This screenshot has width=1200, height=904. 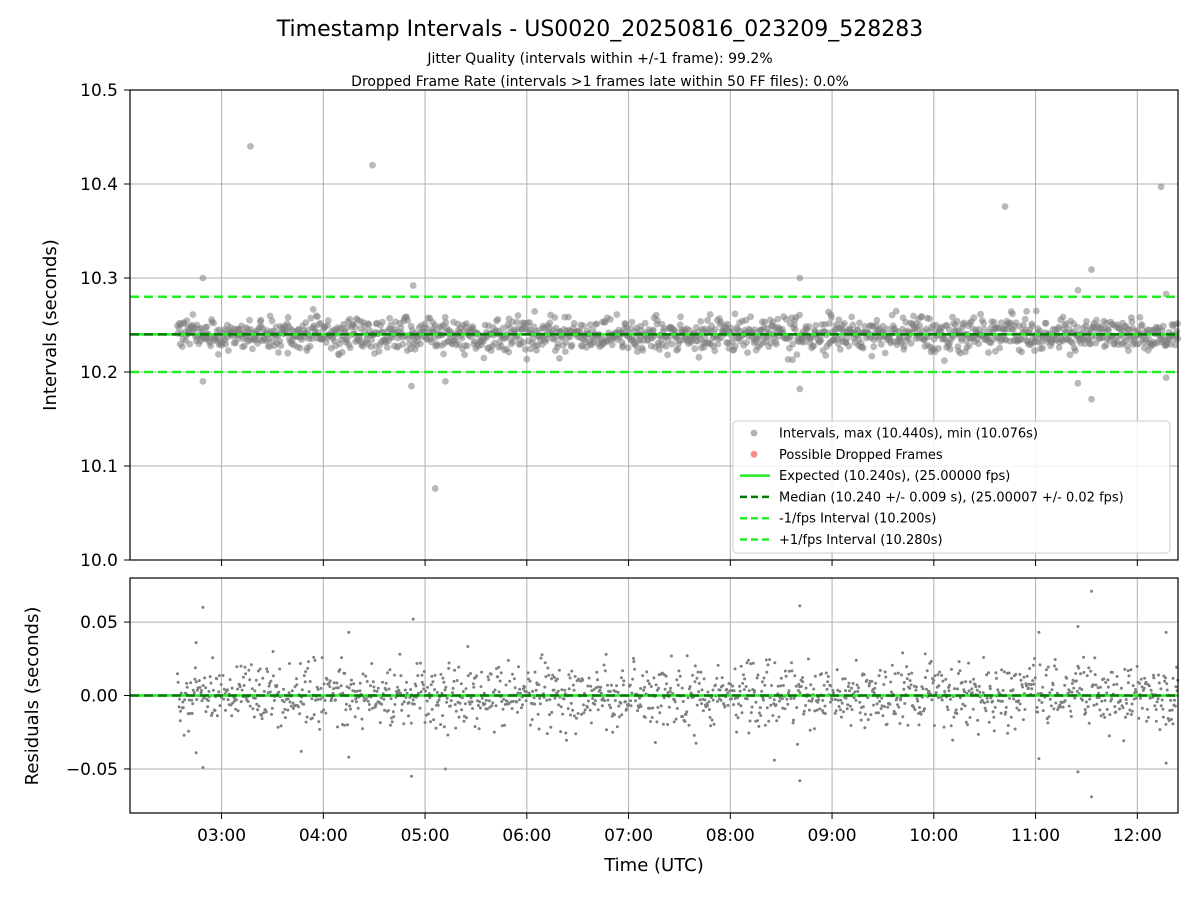 I want to click on residuals-y-tick-label: 0.00, so click(x=99, y=697).